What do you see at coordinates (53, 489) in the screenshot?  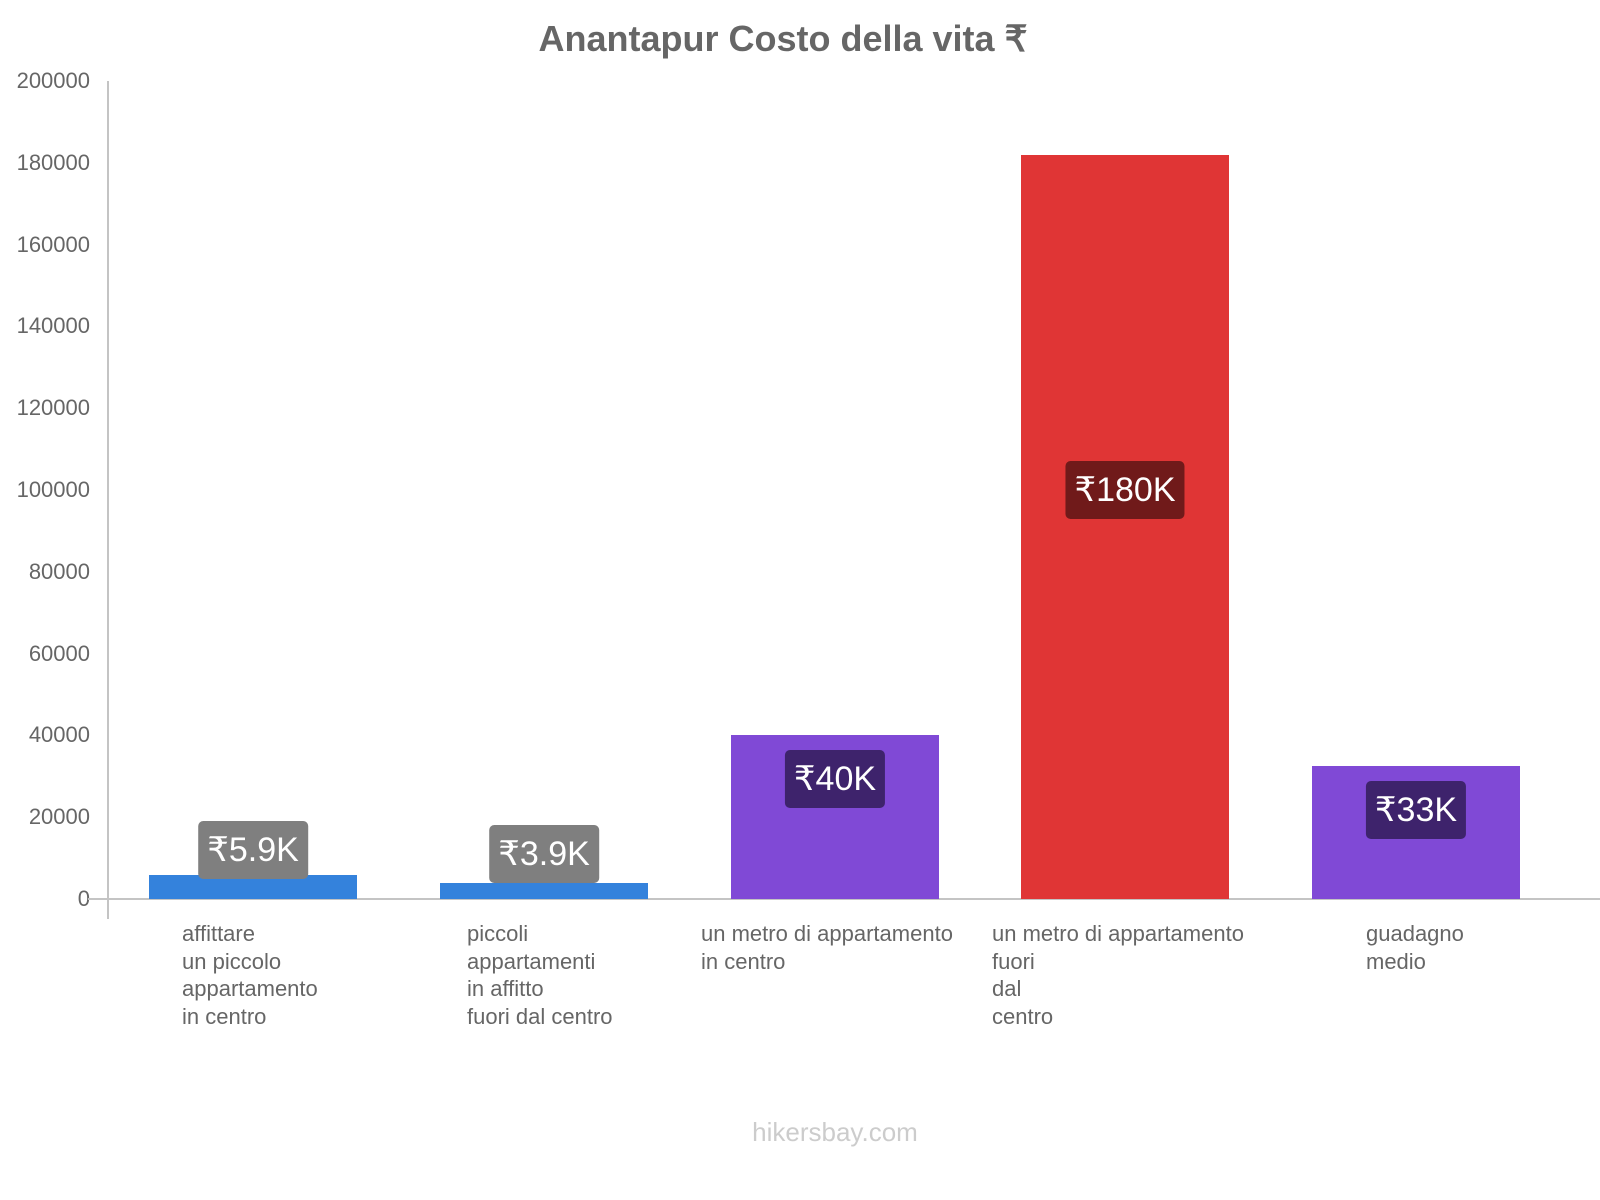 I see `y-tick-label: 100000` at bounding box center [53, 489].